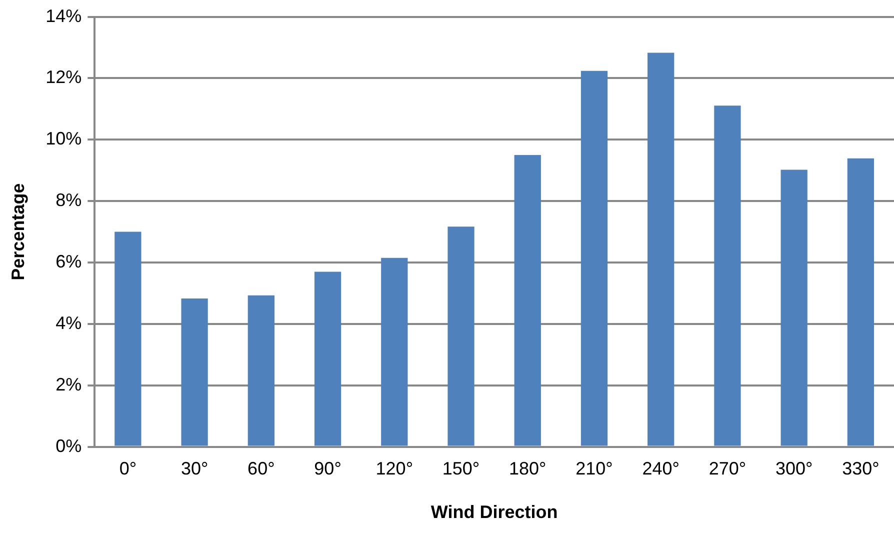 The height and width of the screenshot is (534, 894). I want to click on x-tick-label: 60°, so click(261, 468).